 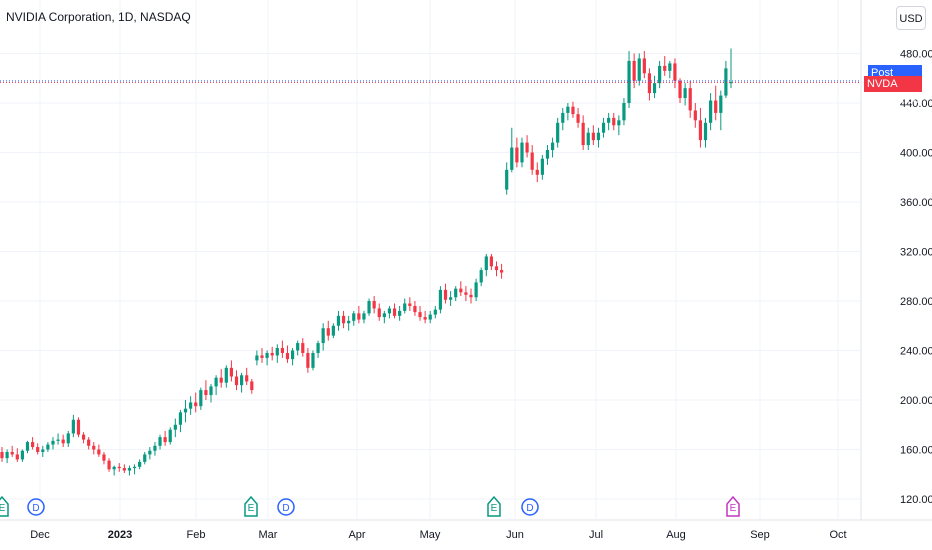 What do you see at coordinates (268, 535) in the screenshot?
I see `x-tick-label: Mar` at bounding box center [268, 535].